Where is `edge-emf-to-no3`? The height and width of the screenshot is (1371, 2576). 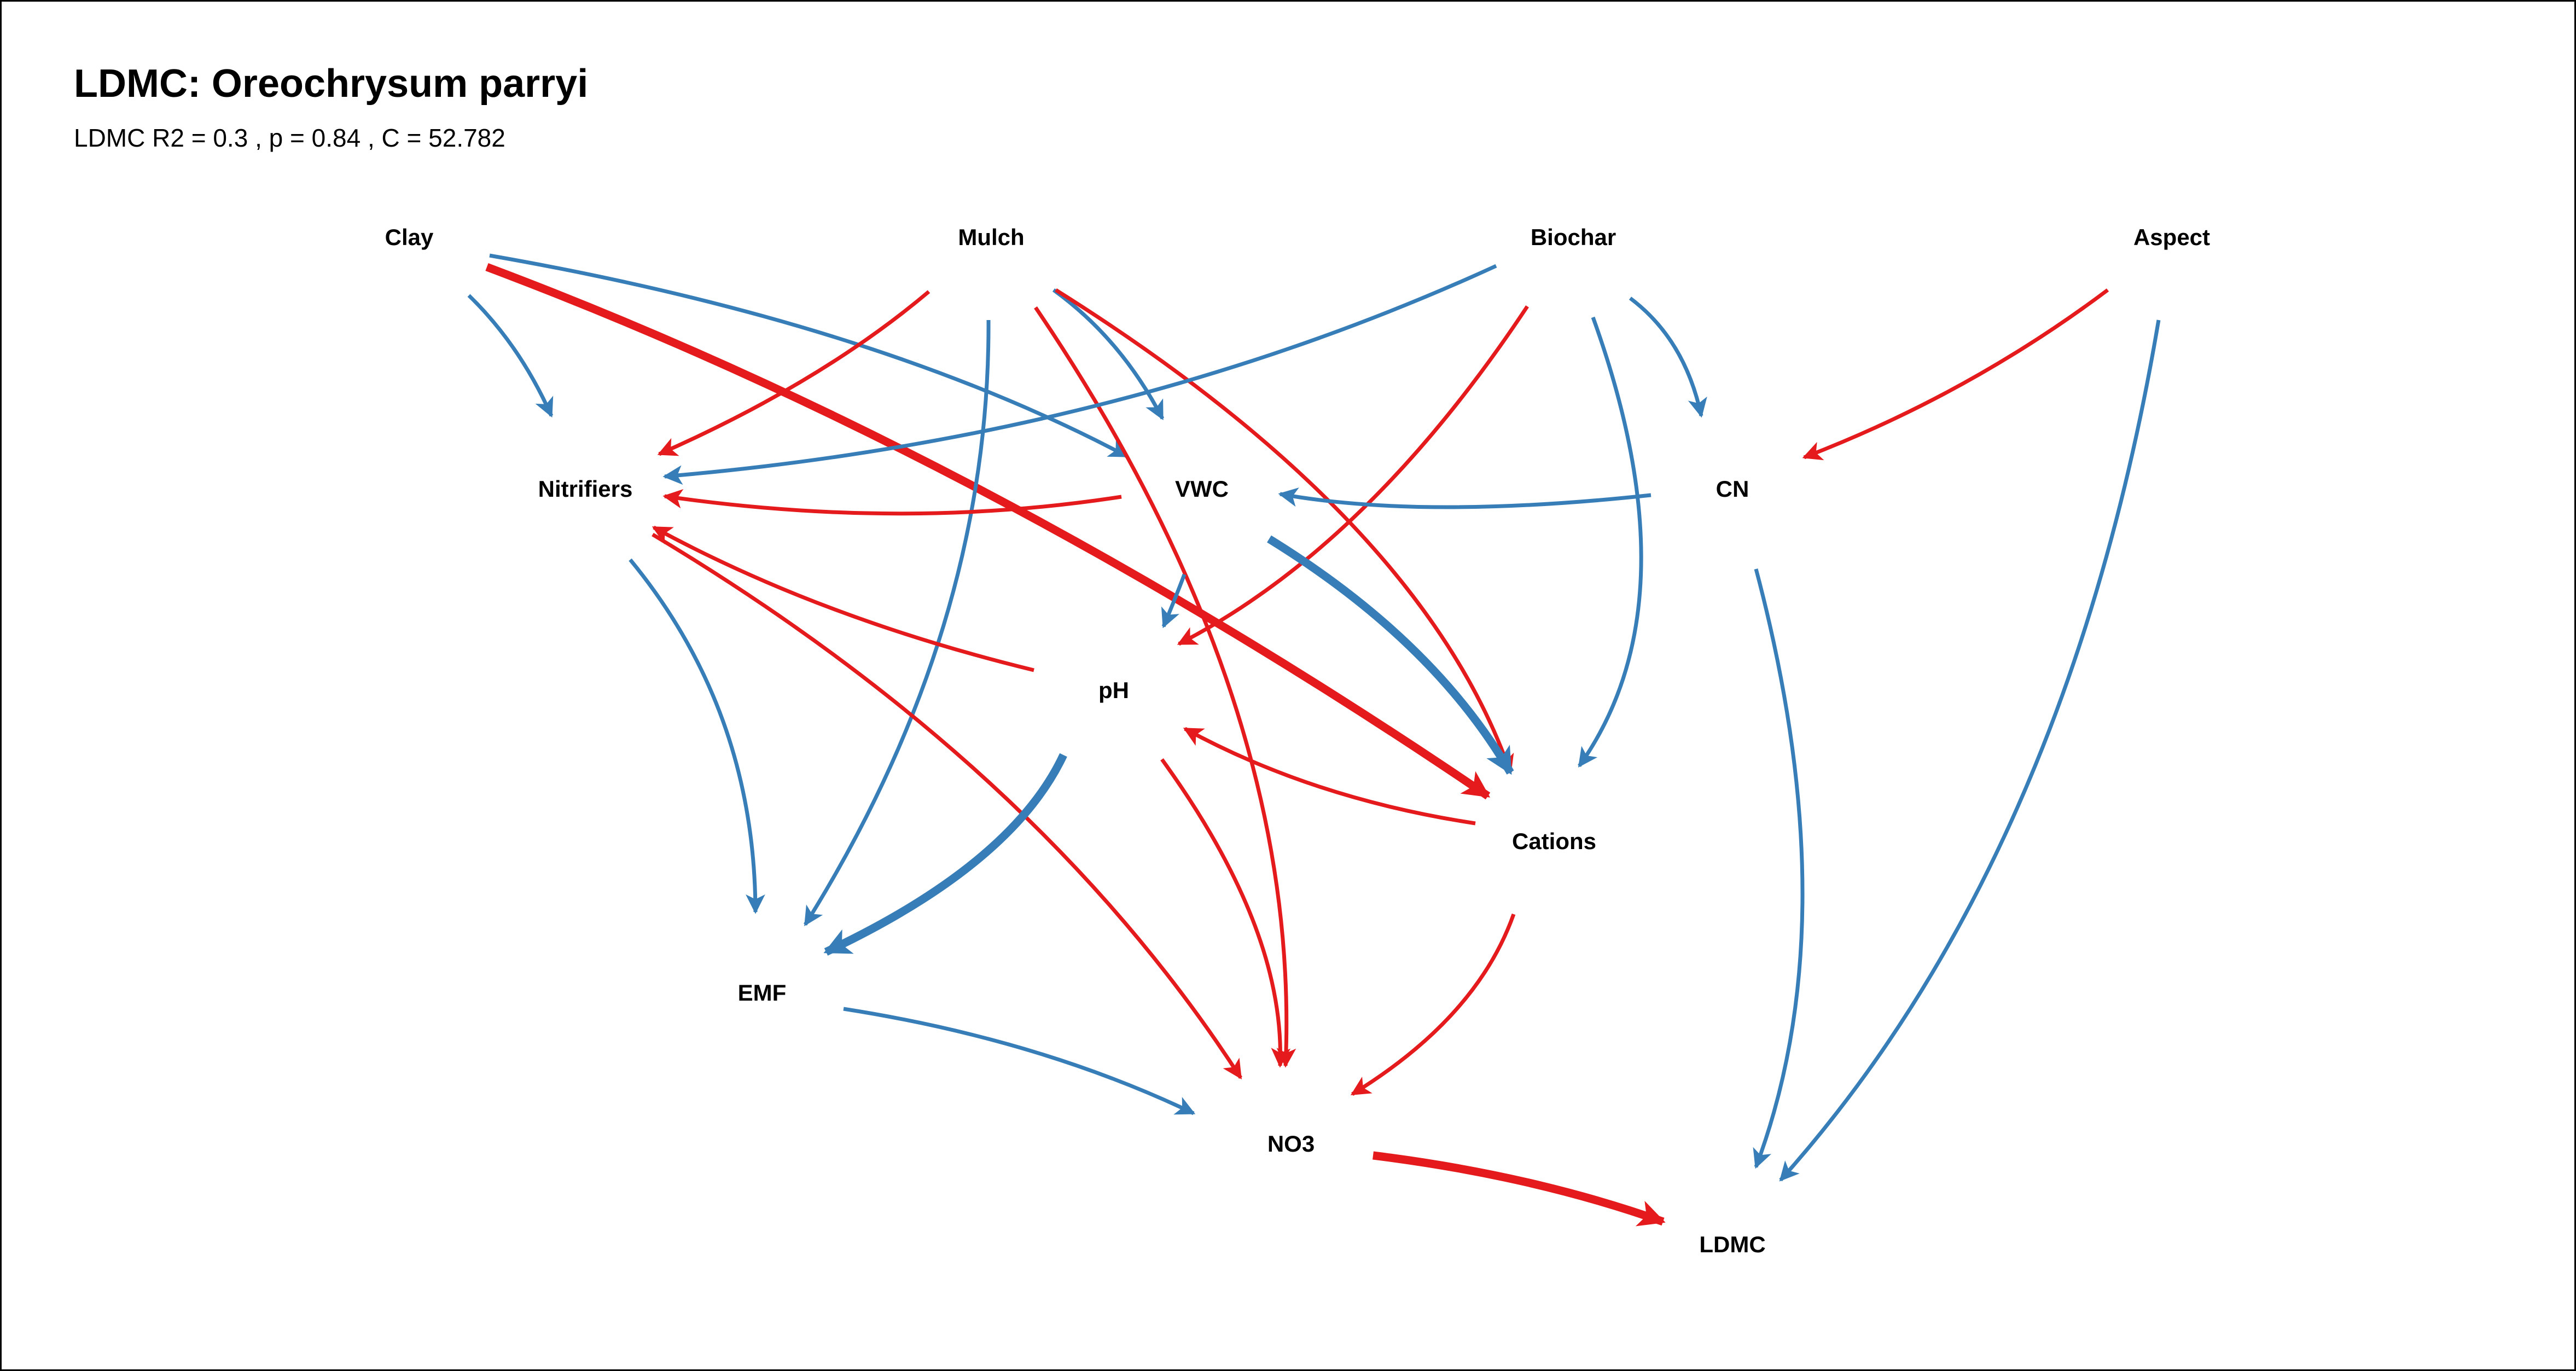
edge-emf-to-no3 is located at coordinates (1019, 1061).